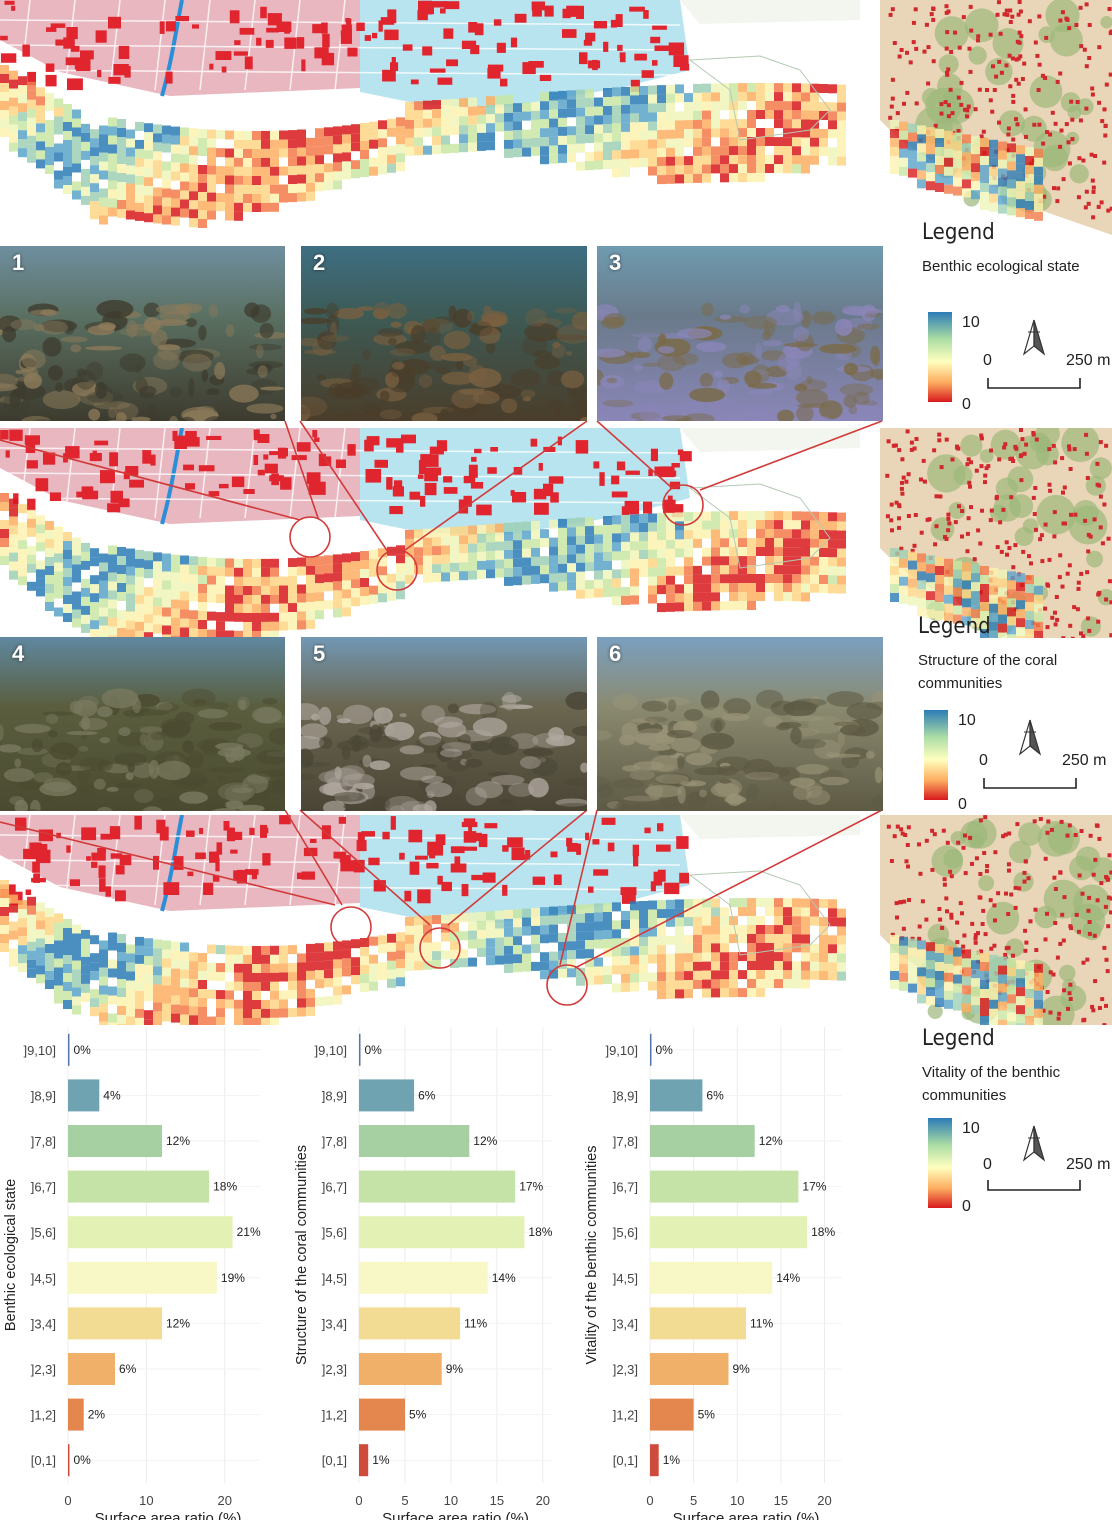 The image size is (1112, 1520). What do you see at coordinates (11, 1255) in the screenshot?
I see `y-axis-label: Benthic ecological state` at bounding box center [11, 1255].